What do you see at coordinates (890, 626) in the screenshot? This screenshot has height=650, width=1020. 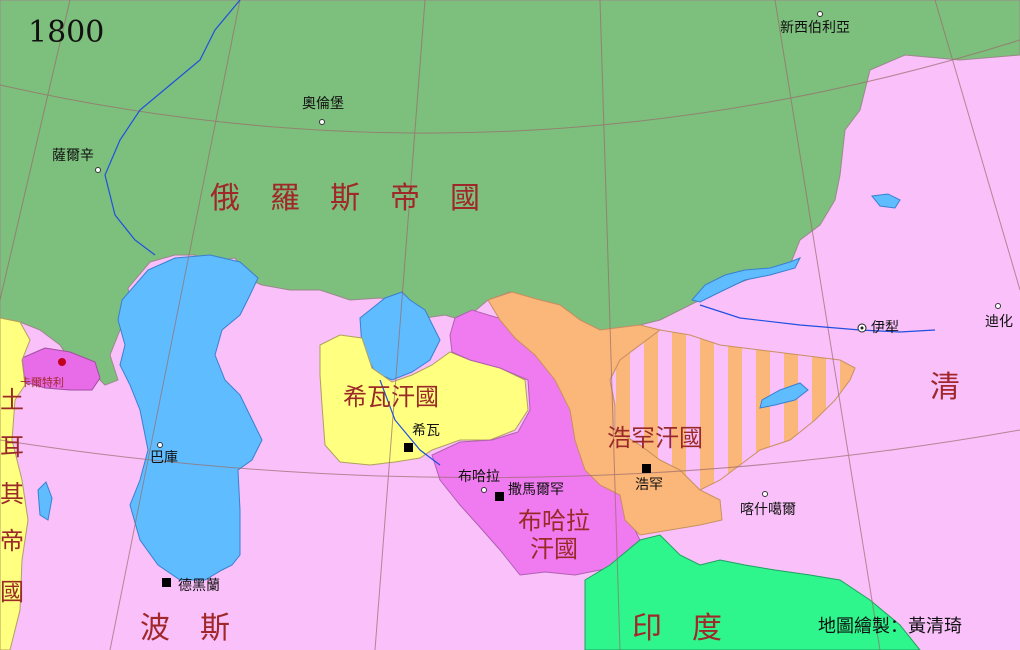 I see `map-credit: 地圖繪製：黃清琦` at bounding box center [890, 626].